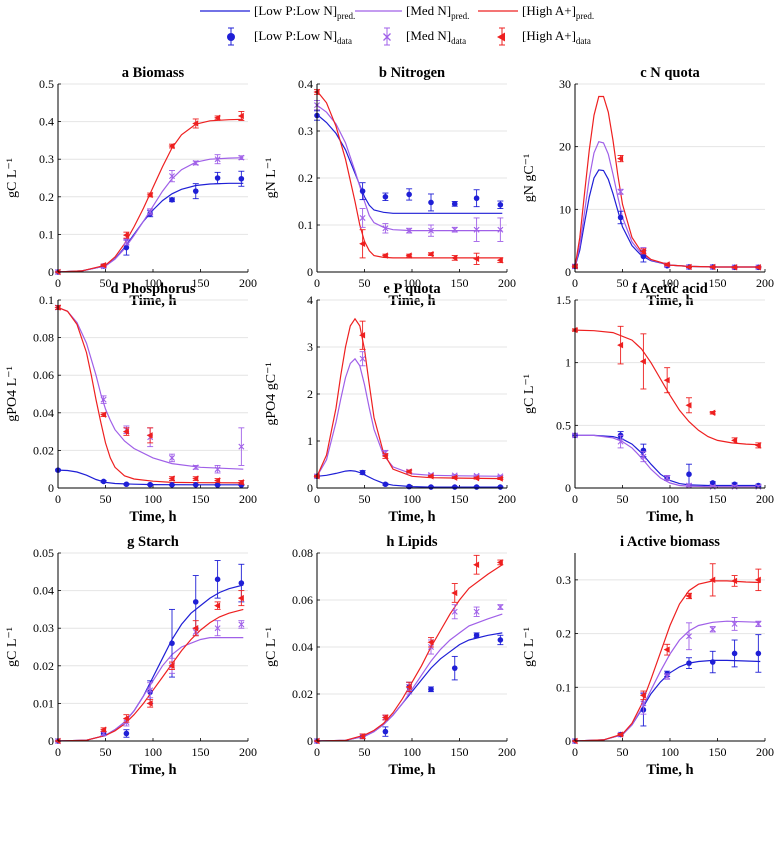 This screenshot has width=779, height=842. I want to click on chart-title: c N quota, so click(670, 73).